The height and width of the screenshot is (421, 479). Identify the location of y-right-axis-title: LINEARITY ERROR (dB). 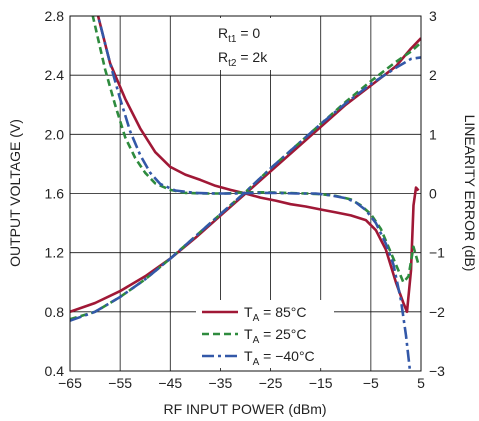
(470, 193).